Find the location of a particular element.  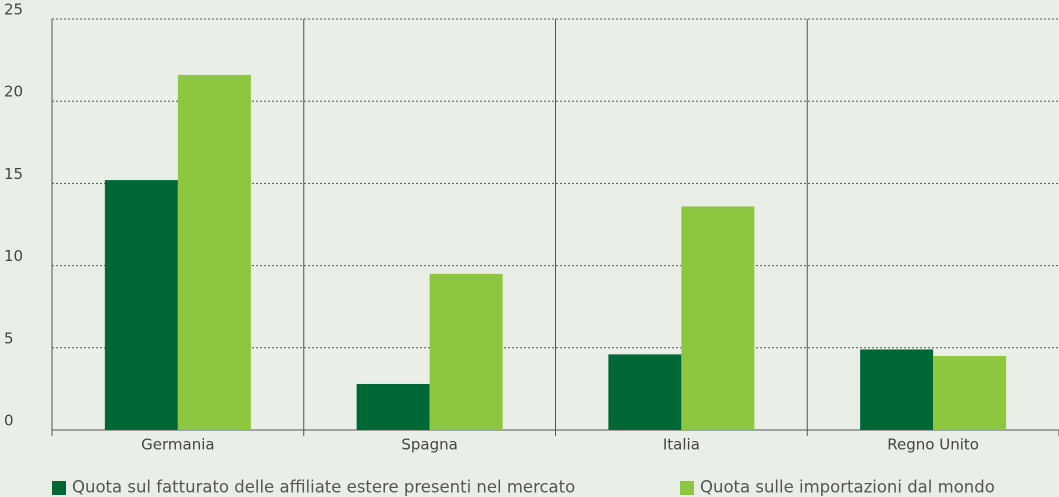

x-tick-label: Italia is located at coordinates (681, 445).